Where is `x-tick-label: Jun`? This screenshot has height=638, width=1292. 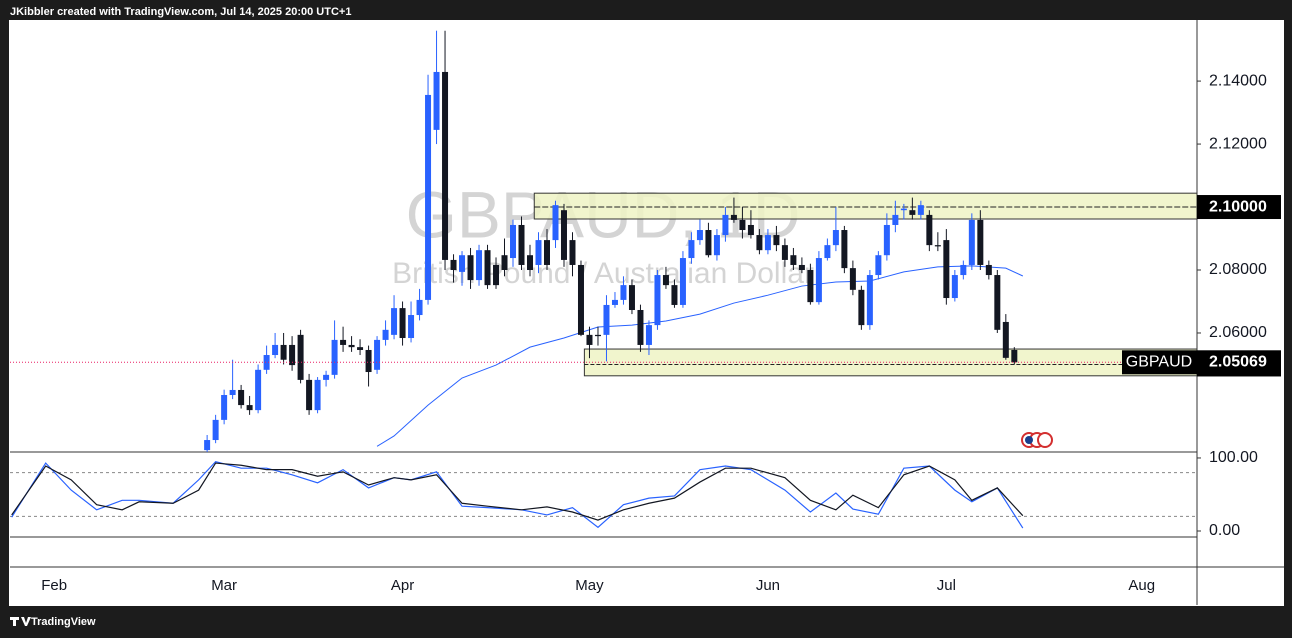
x-tick-label: Jun is located at coordinates (768, 585).